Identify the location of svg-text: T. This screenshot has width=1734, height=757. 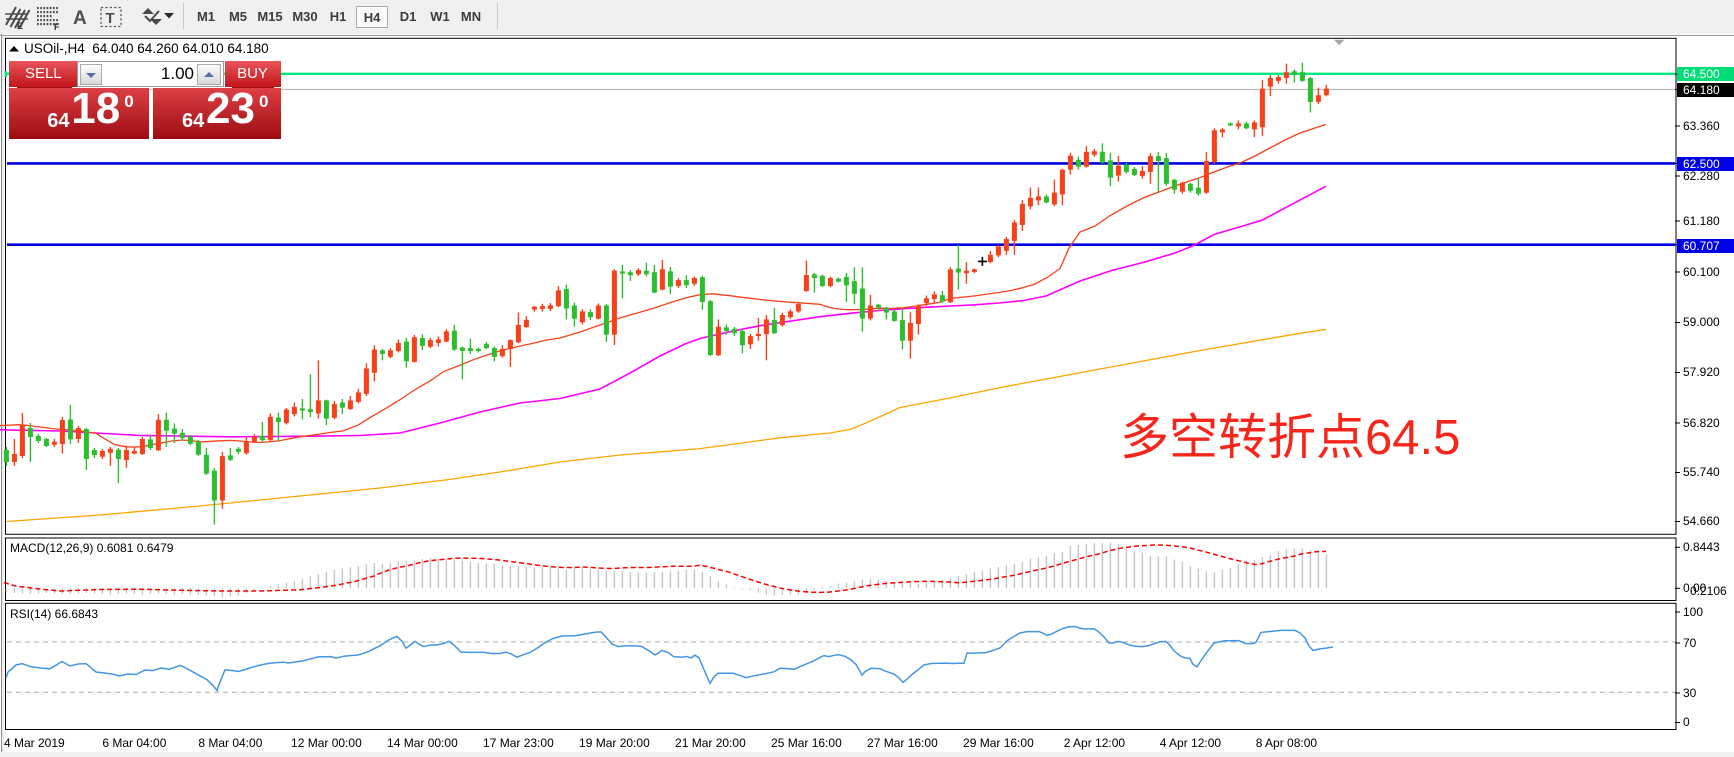
(110, 18).